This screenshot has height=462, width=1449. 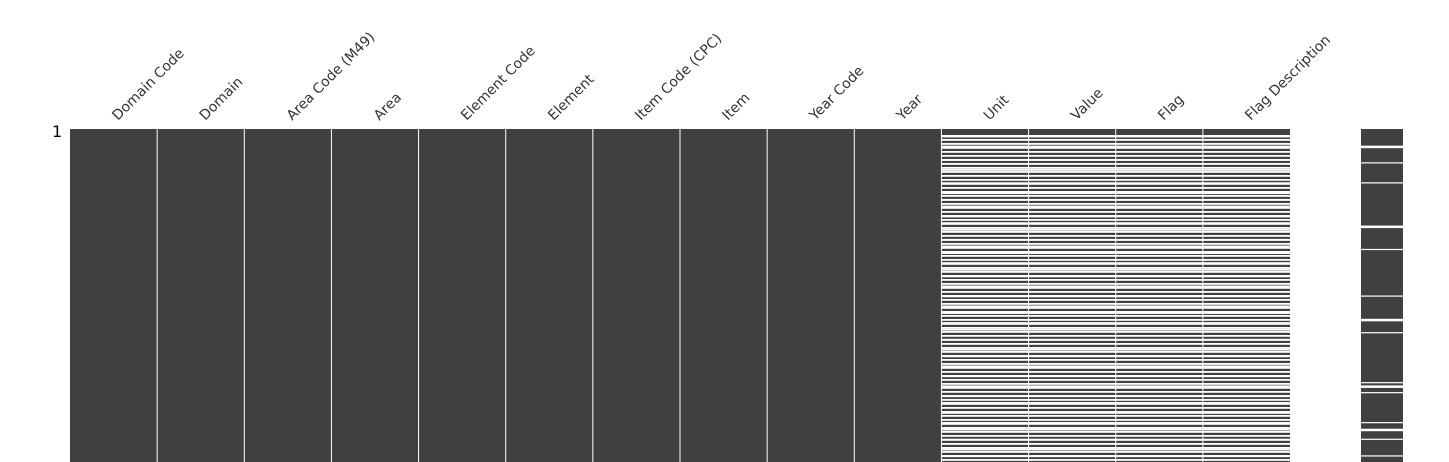 I want to click on column-label-domain: Domain, so click(x=222, y=99).